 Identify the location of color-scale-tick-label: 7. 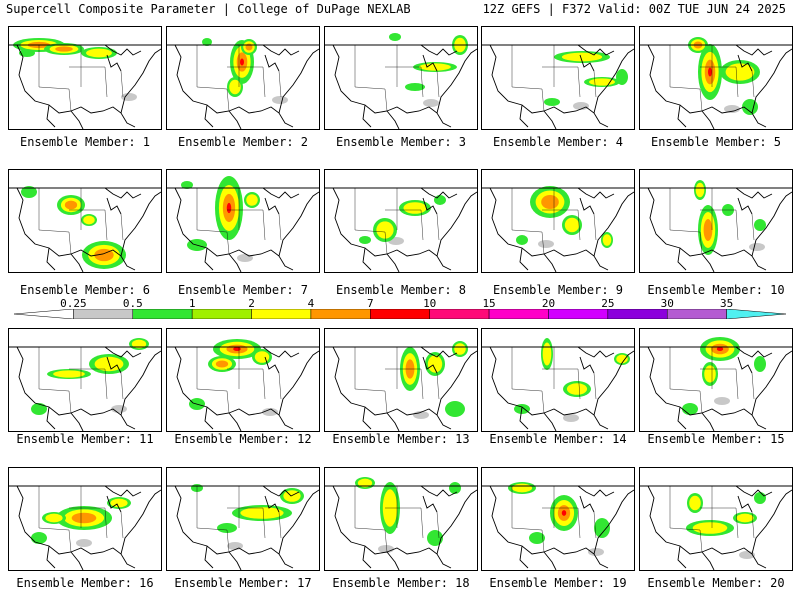
(370, 303).